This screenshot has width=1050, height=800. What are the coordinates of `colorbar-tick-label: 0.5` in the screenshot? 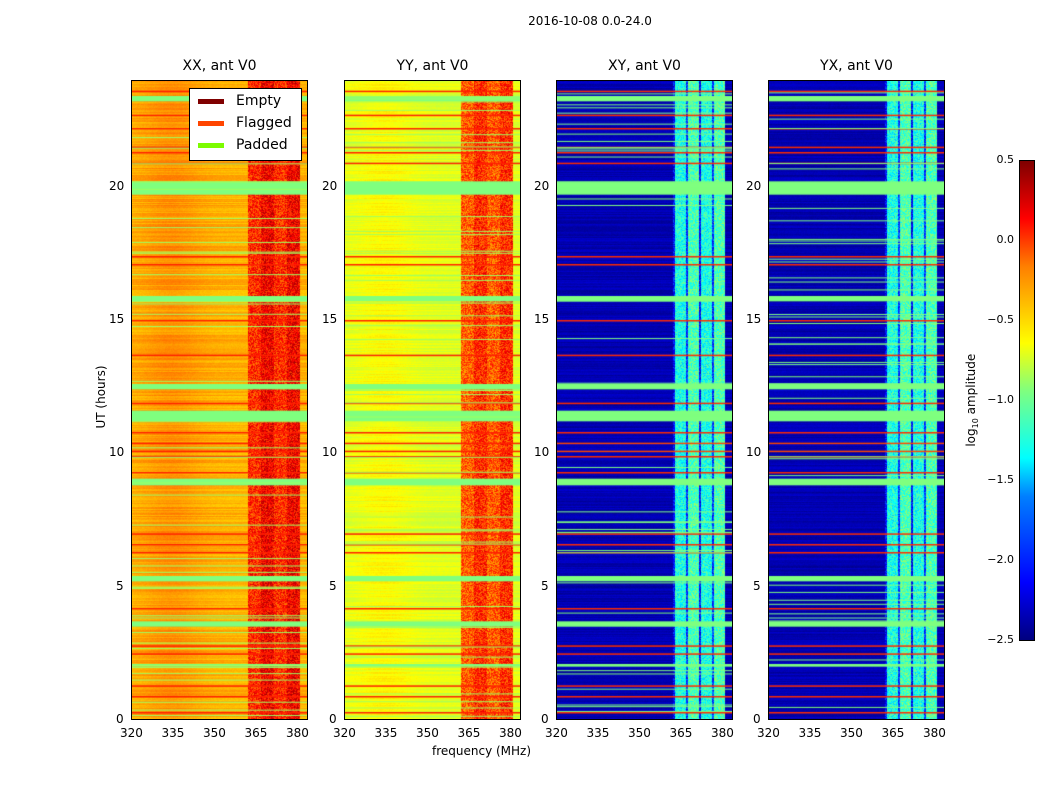 It's located at (1005, 159).